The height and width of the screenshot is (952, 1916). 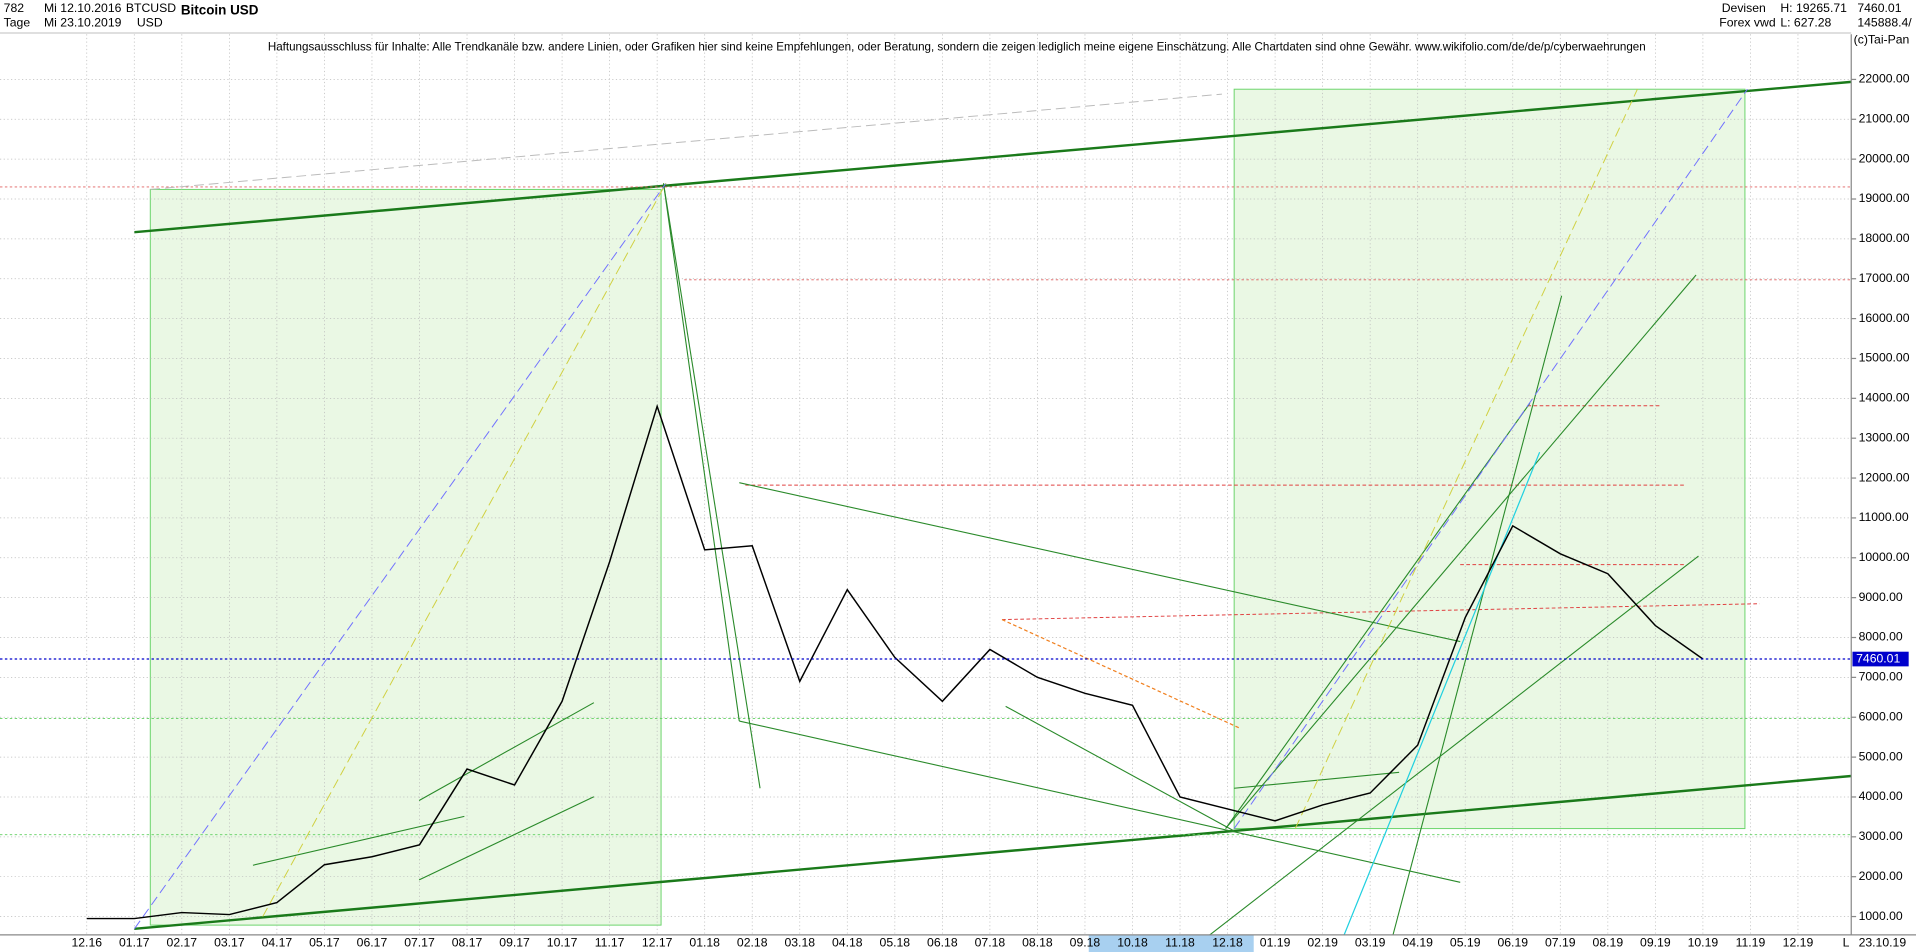 I want to click on y-tick-label: 10000.00, so click(x=1884, y=557).